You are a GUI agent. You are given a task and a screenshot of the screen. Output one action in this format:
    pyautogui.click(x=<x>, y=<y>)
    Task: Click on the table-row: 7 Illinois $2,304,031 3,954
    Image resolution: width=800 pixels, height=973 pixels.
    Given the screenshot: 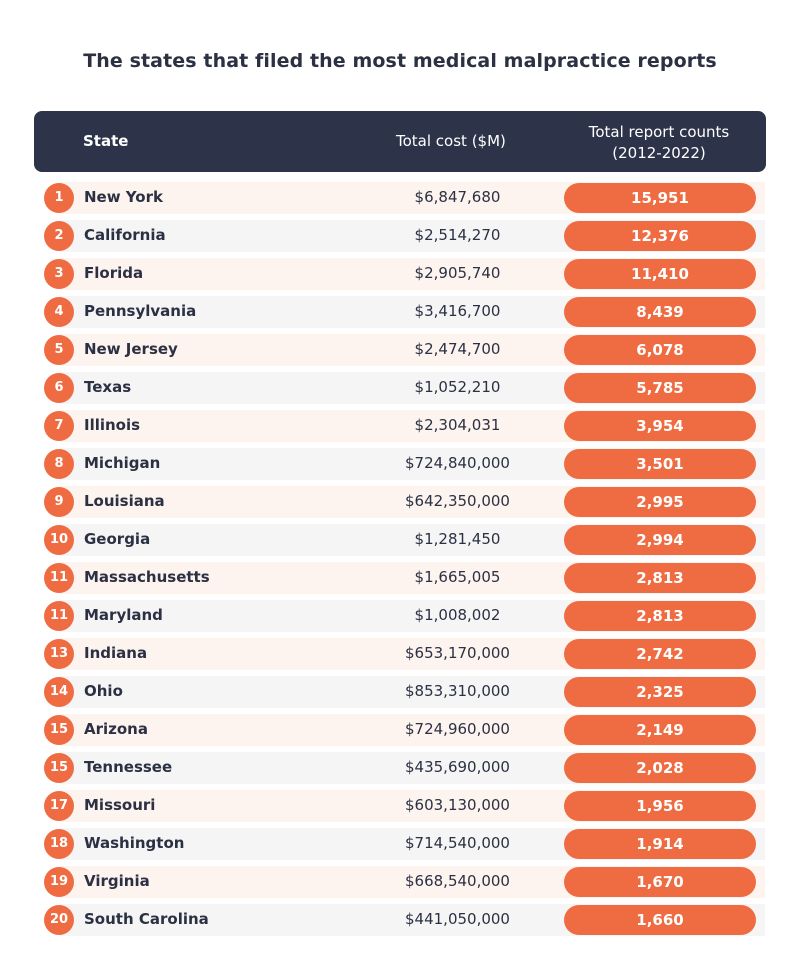 What is the action you would take?
    pyautogui.click(x=400, y=426)
    